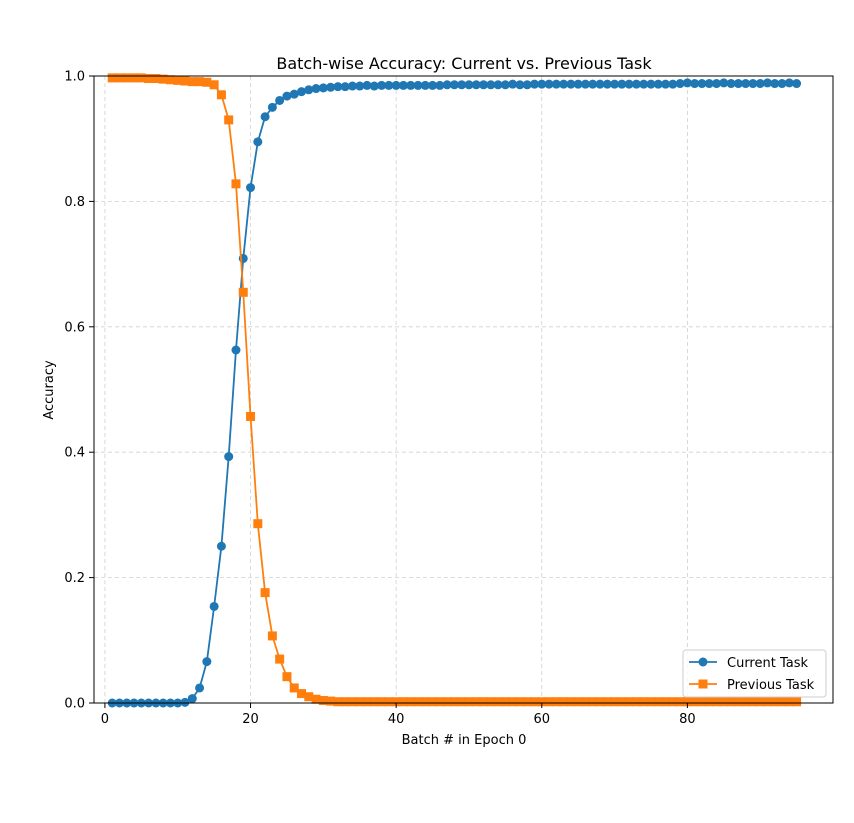  Describe the element at coordinates (74, 77) in the screenshot. I see `y-tick-label: 1.0` at that location.